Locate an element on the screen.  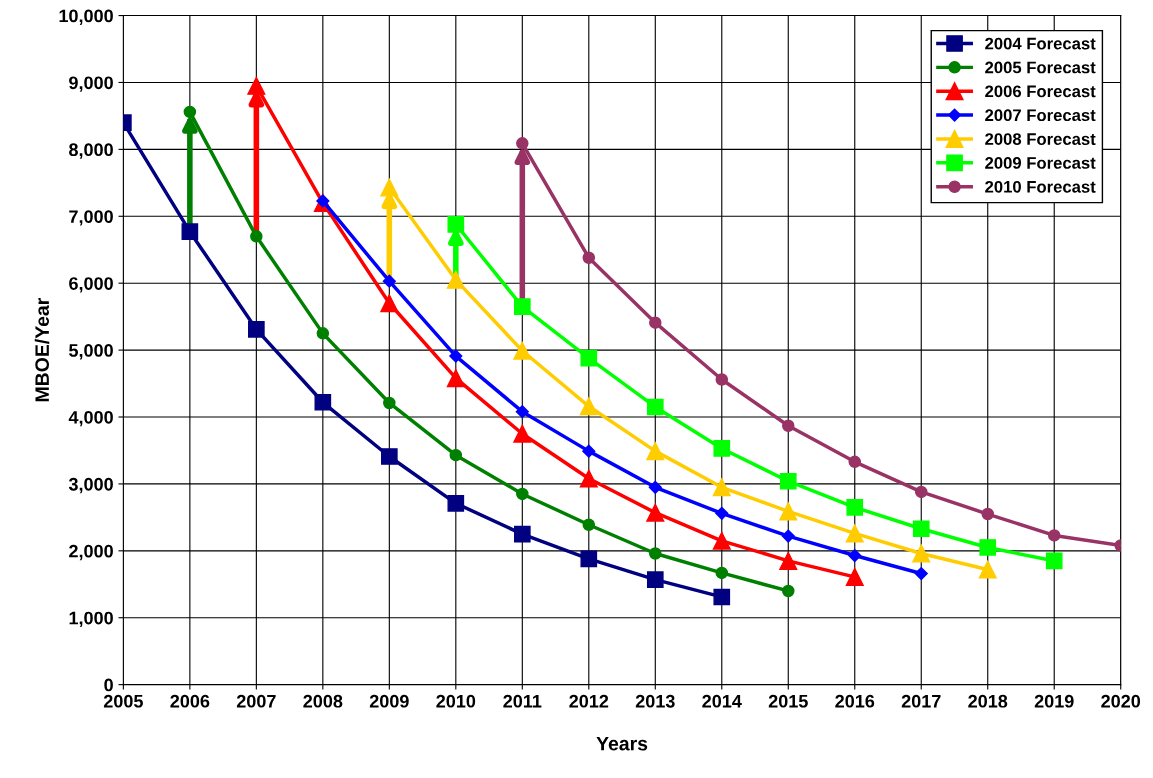
y-axis-title: MBOE/Year is located at coordinates (42, 349).